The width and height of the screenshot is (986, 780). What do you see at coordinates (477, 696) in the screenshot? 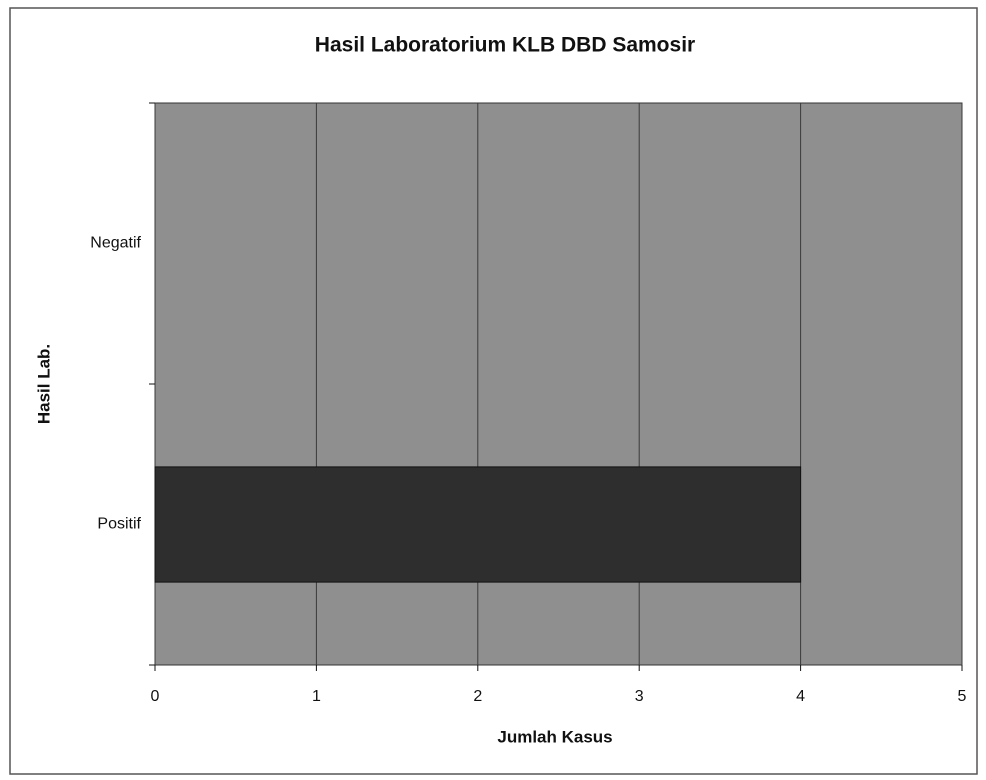
I see `x-tick-label: 2` at bounding box center [477, 696].